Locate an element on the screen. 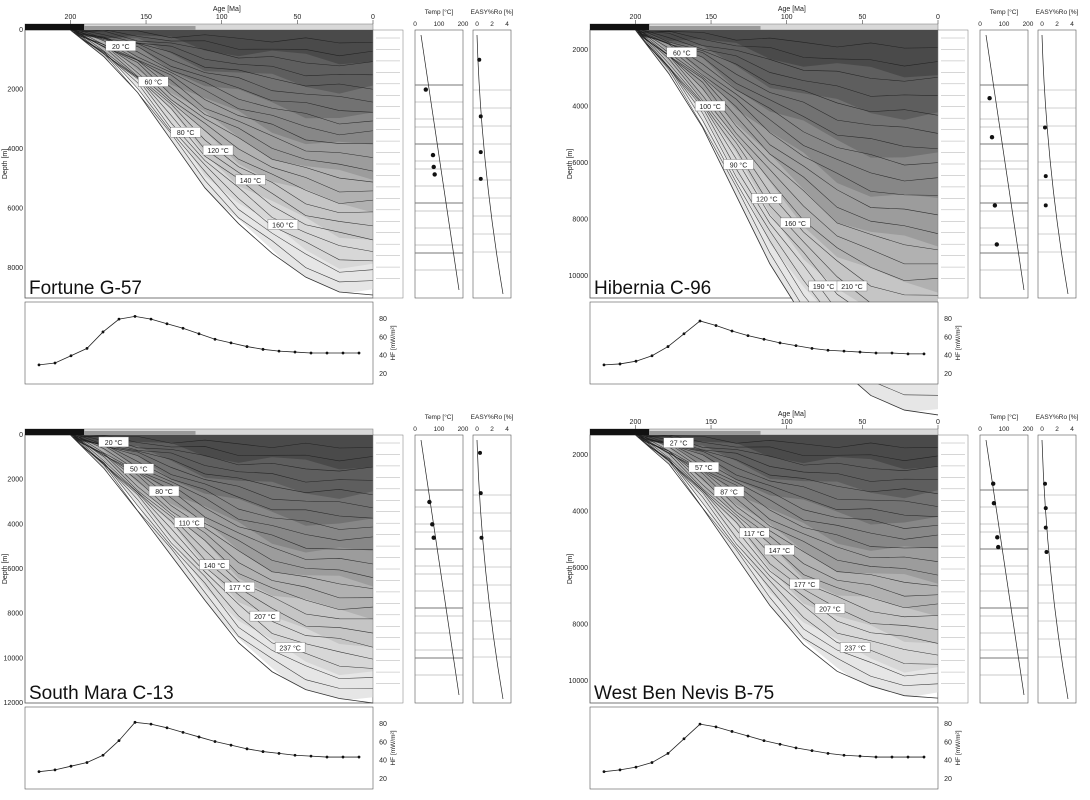  age-bar-segment-dark is located at coordinates (55, 27).